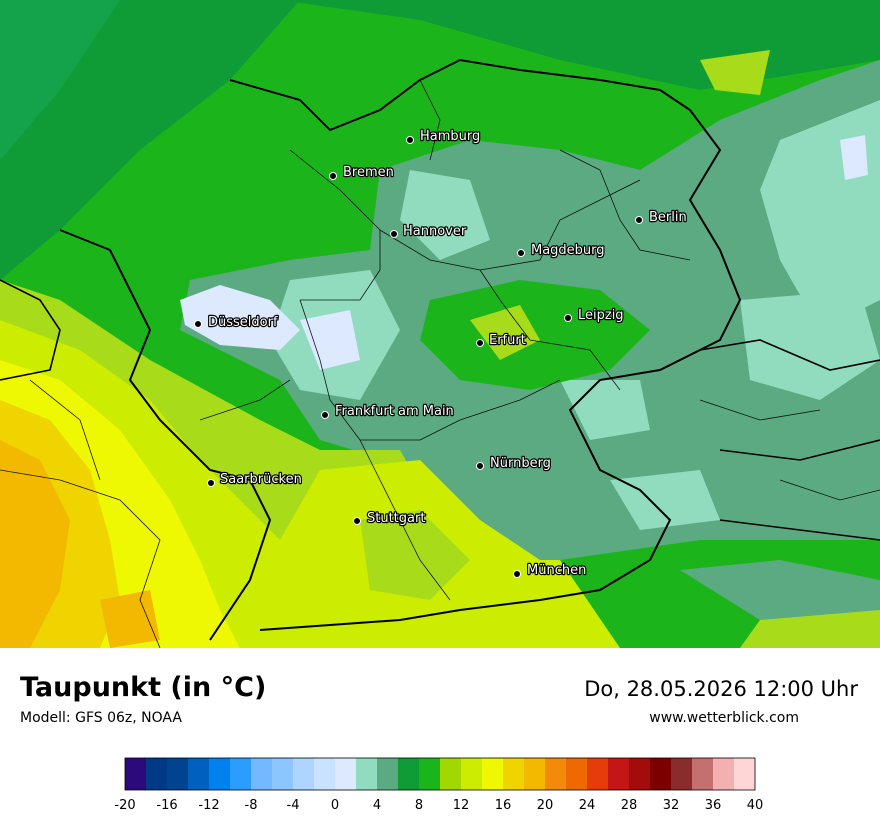 The width and height of the screenshot is (880, 830). I want to click on city-frankfurt-am-main: Frankfurt am Main, so click(388, 411).